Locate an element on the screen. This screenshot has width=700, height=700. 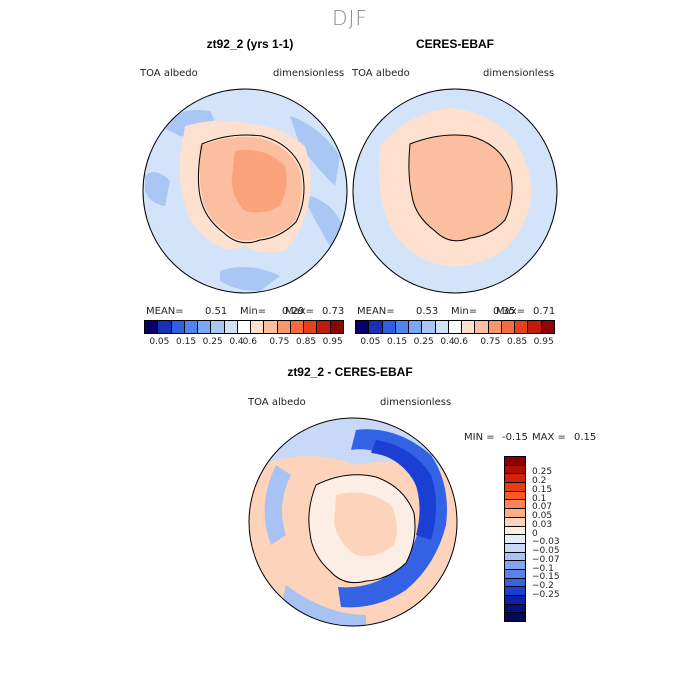
panel1-colorbar-tick-label: 0.95 is located at coordinates (332, 342).